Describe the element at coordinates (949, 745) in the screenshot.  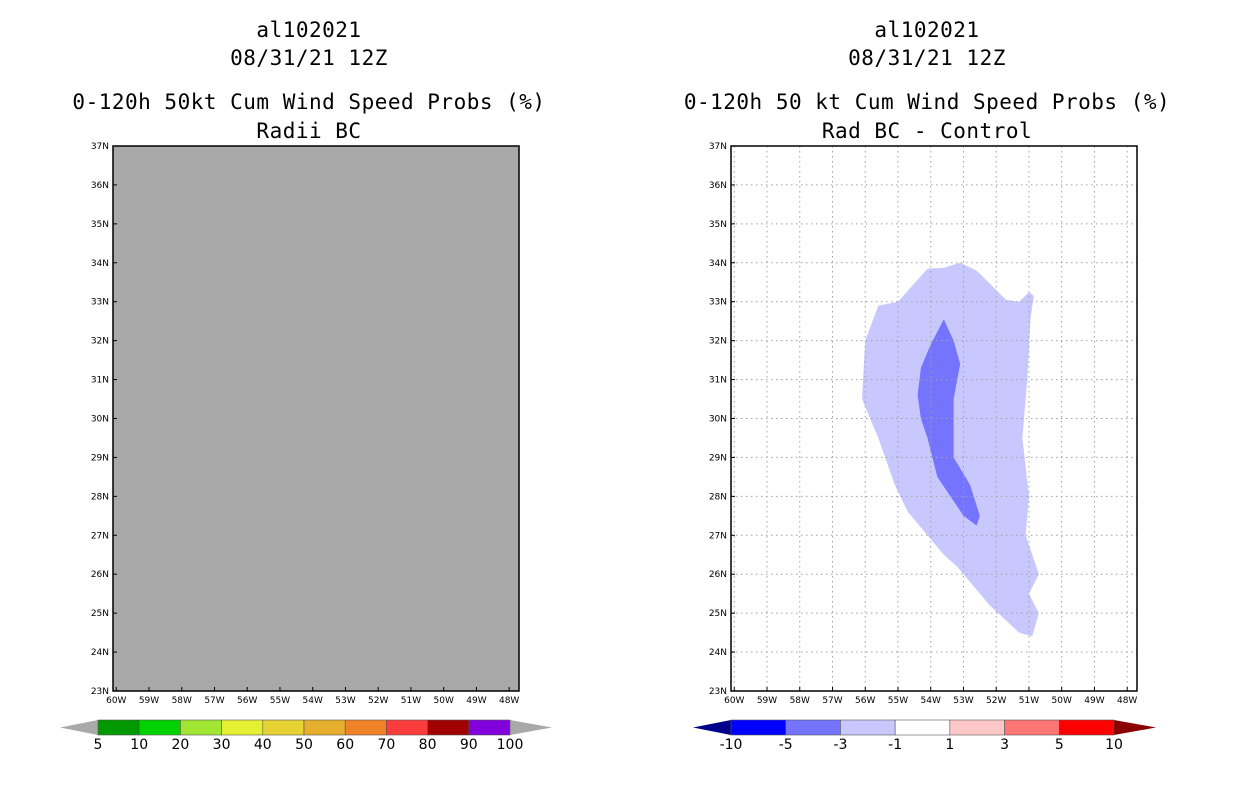
I see `colorbar-label: 1` at that location.